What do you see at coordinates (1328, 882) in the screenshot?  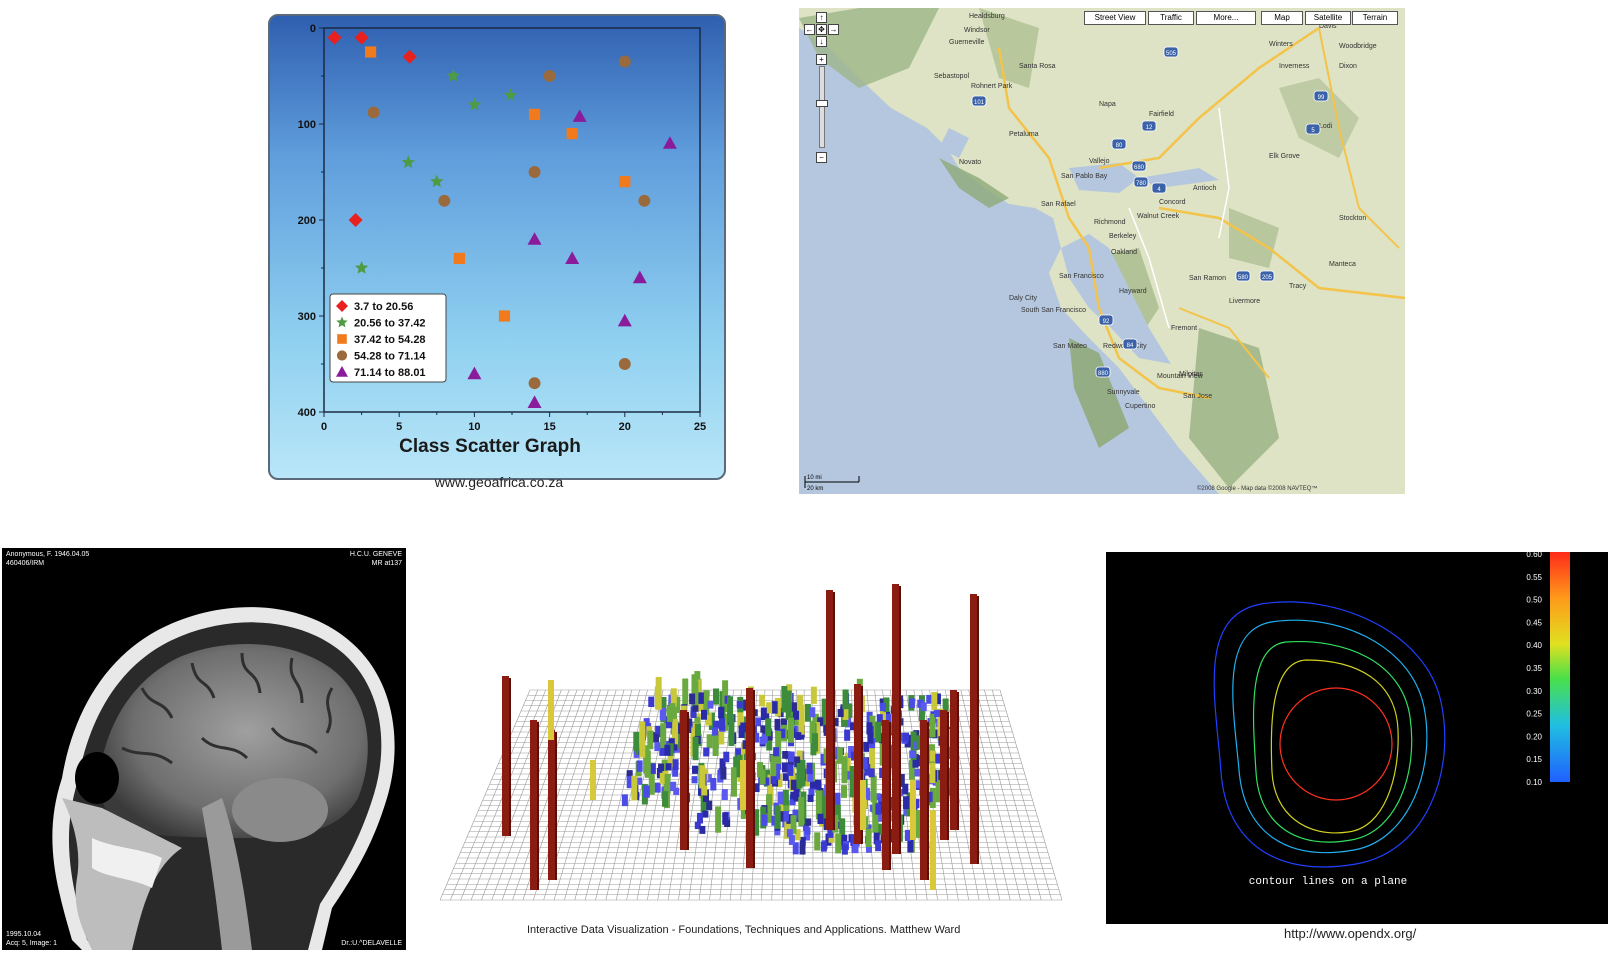 I see `contour-label: contour lines on a plane` at bounding box center [1328, 882].